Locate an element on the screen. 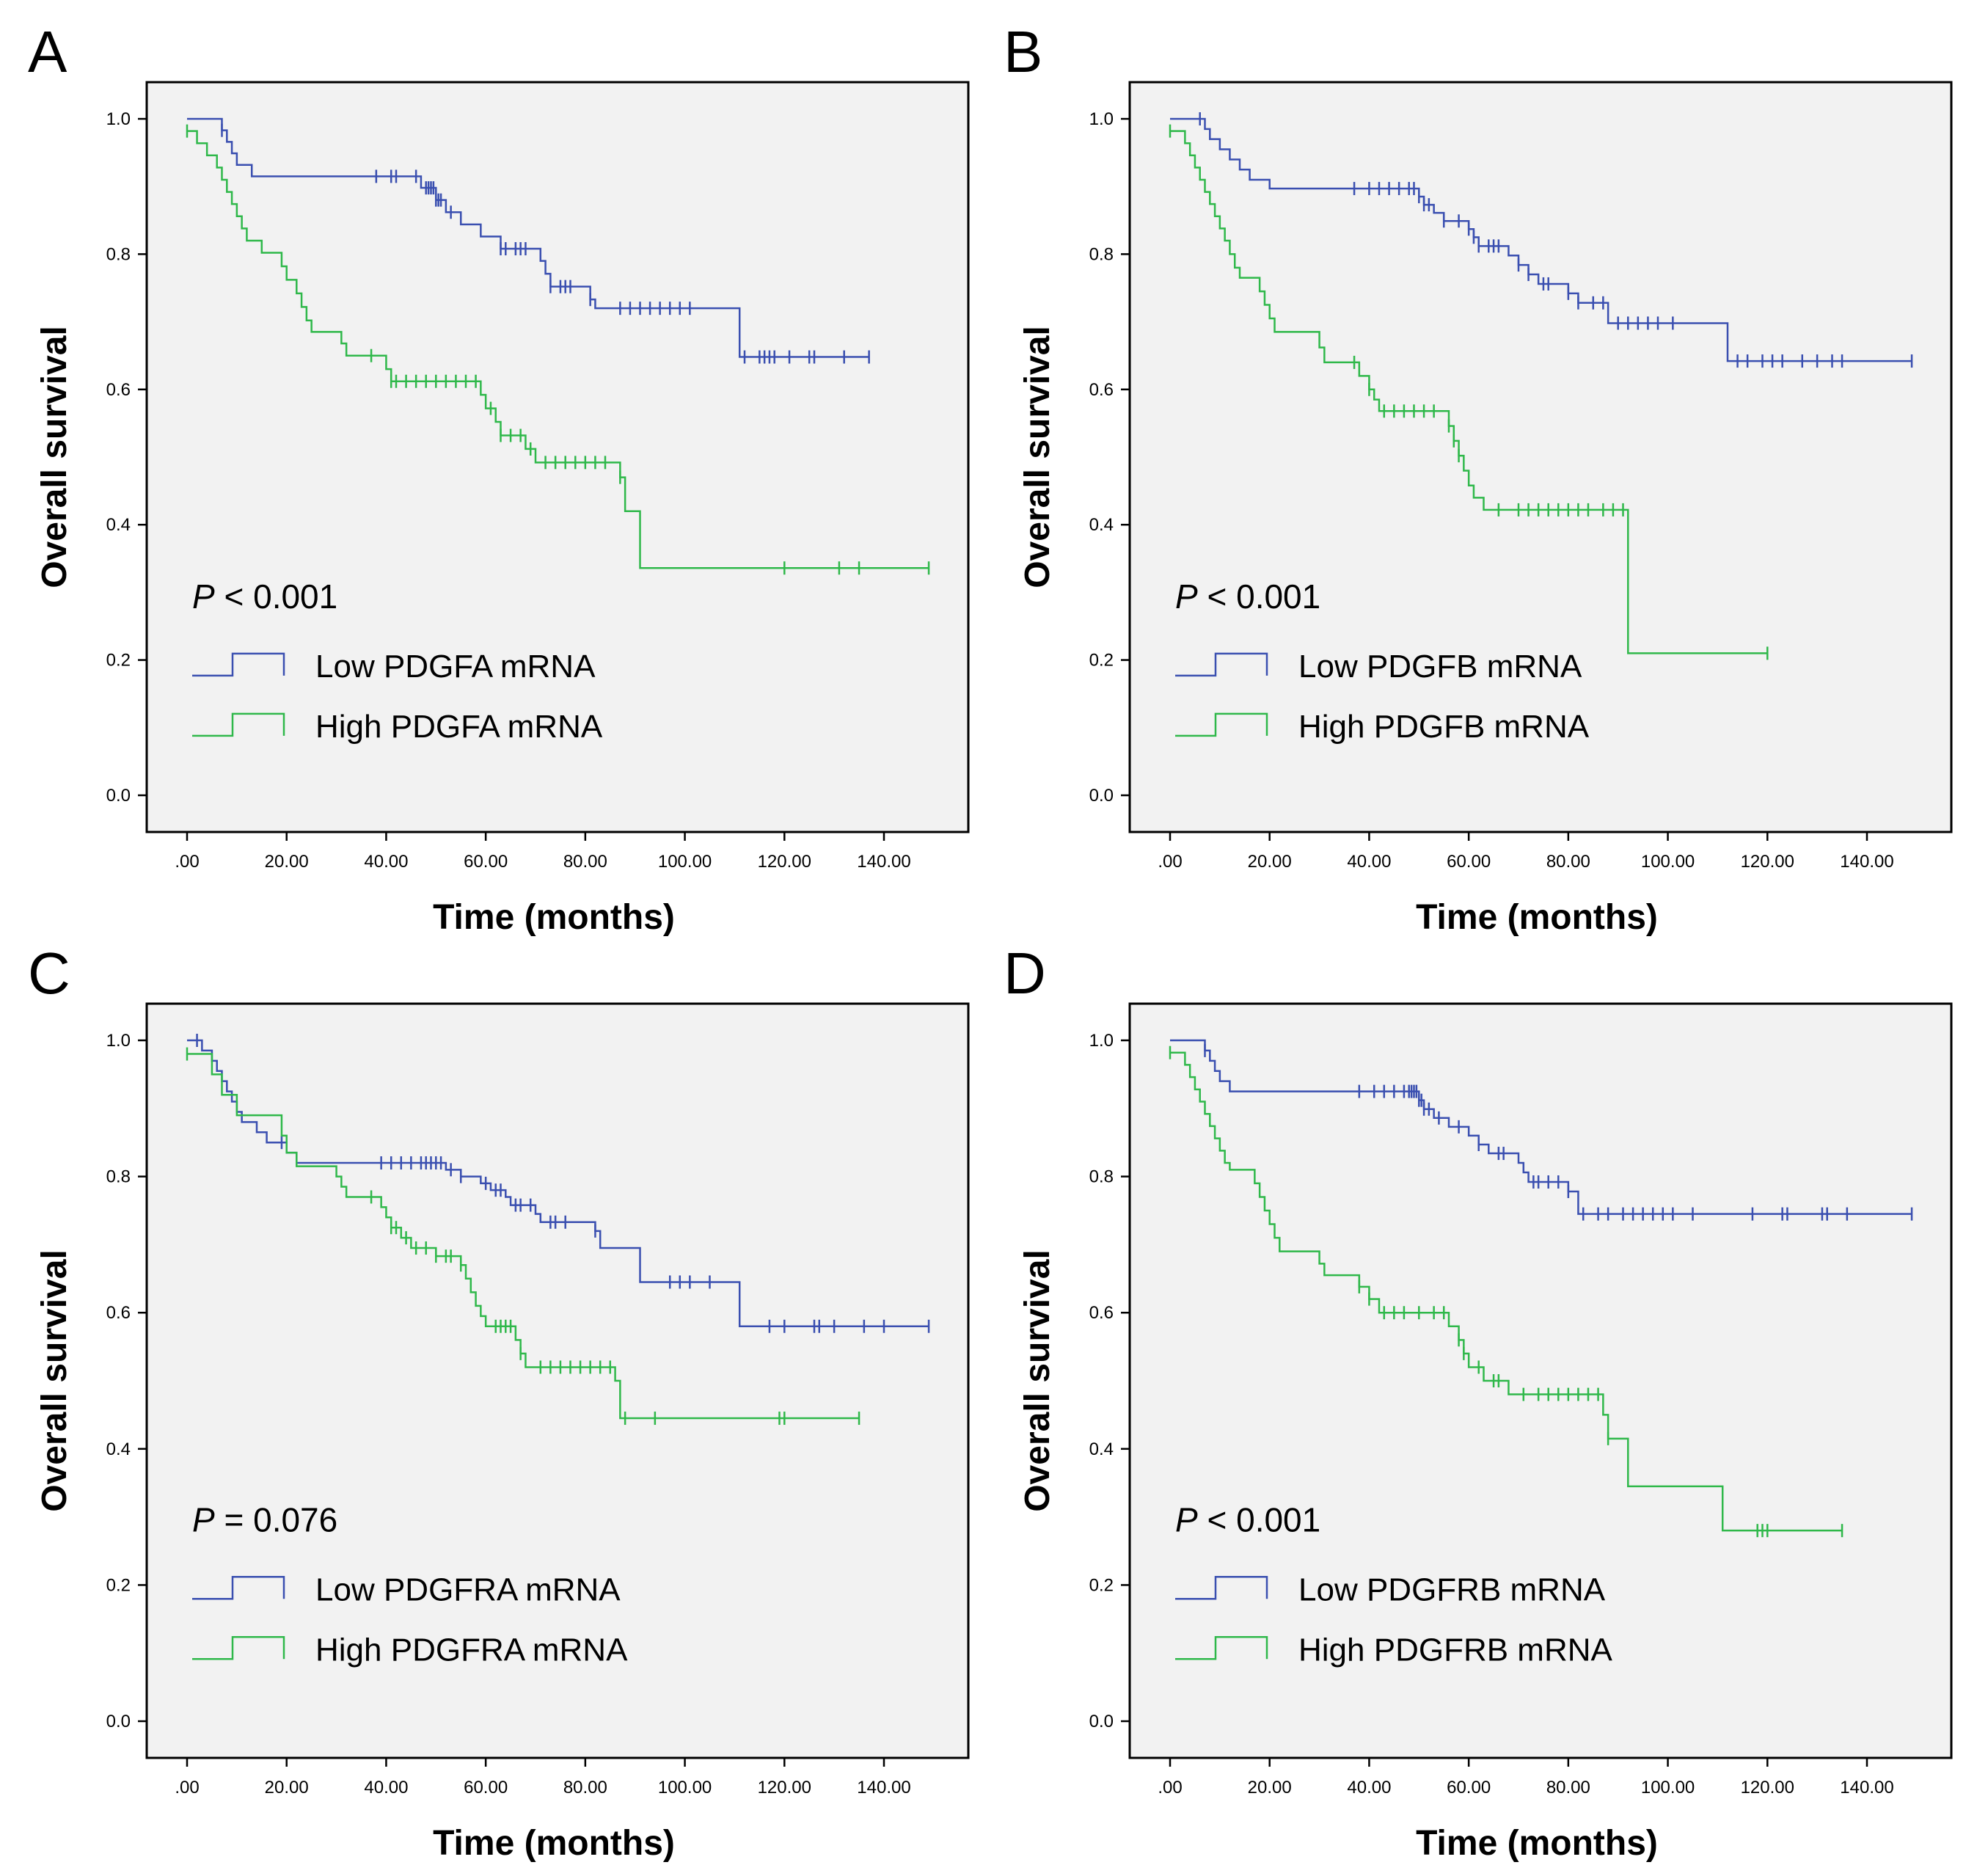 Image resolution: width=1977 pixels, height=1876 pixels. legend-label: High PDGFRB mRNA is located at coordinates (1455, 1650).